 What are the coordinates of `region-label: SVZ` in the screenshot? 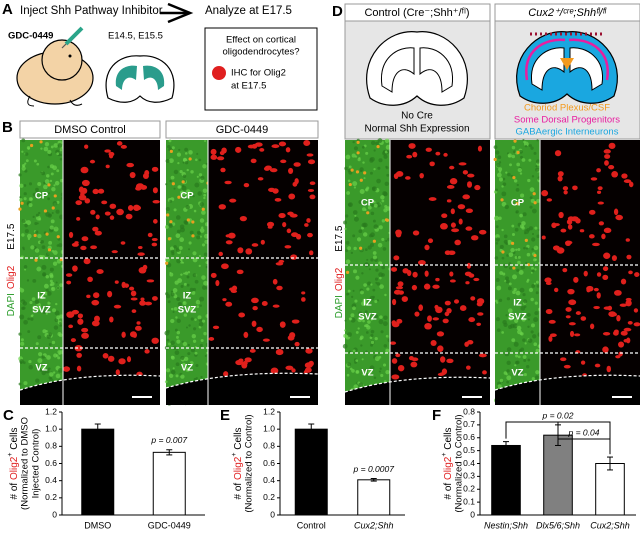 It's located at (367, 317).